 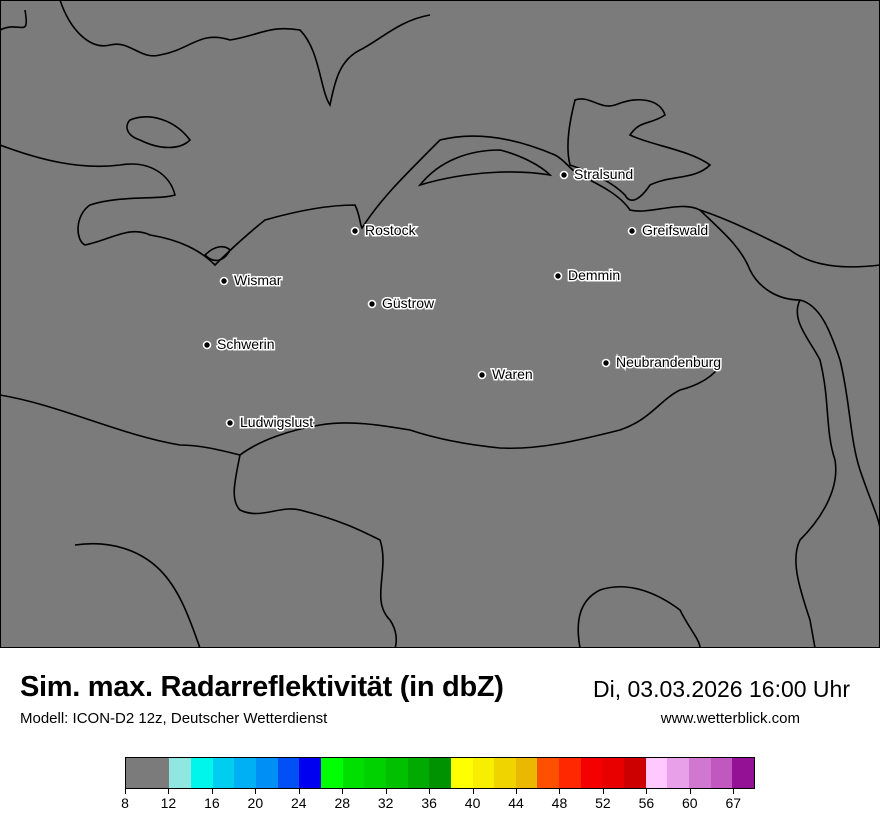 What do you see at coordinates (276, 422) in the screenshot?
I see `city-label: Ludwigslust` at bounding box center [276, 422].